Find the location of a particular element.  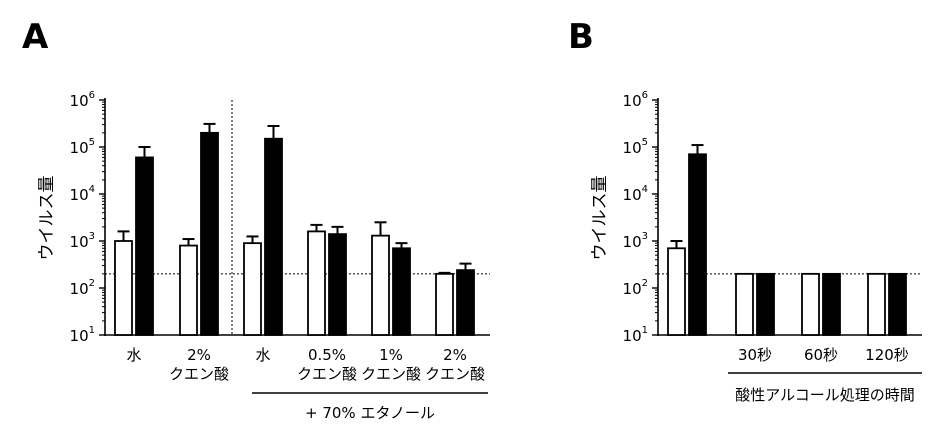

group-label: + 70% エタノール is located at coordinates (370, 413).